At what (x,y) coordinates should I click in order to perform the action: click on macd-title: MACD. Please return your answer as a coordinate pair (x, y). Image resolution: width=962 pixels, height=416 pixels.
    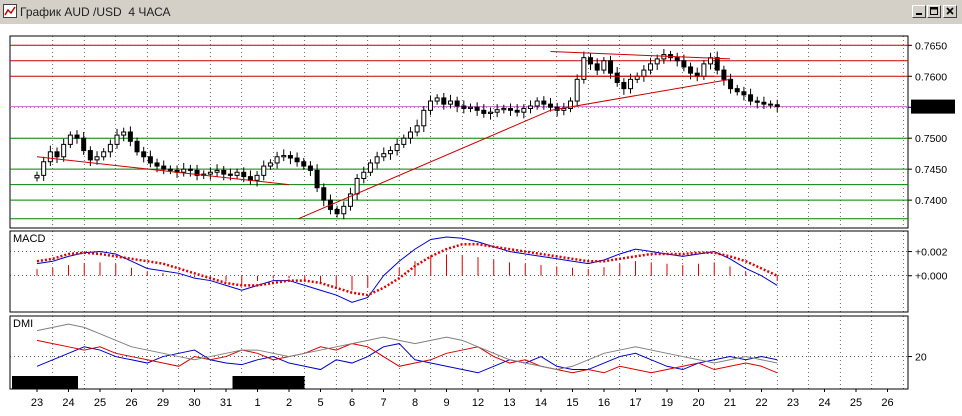
    Looking at the image, I should click on (29, 239).